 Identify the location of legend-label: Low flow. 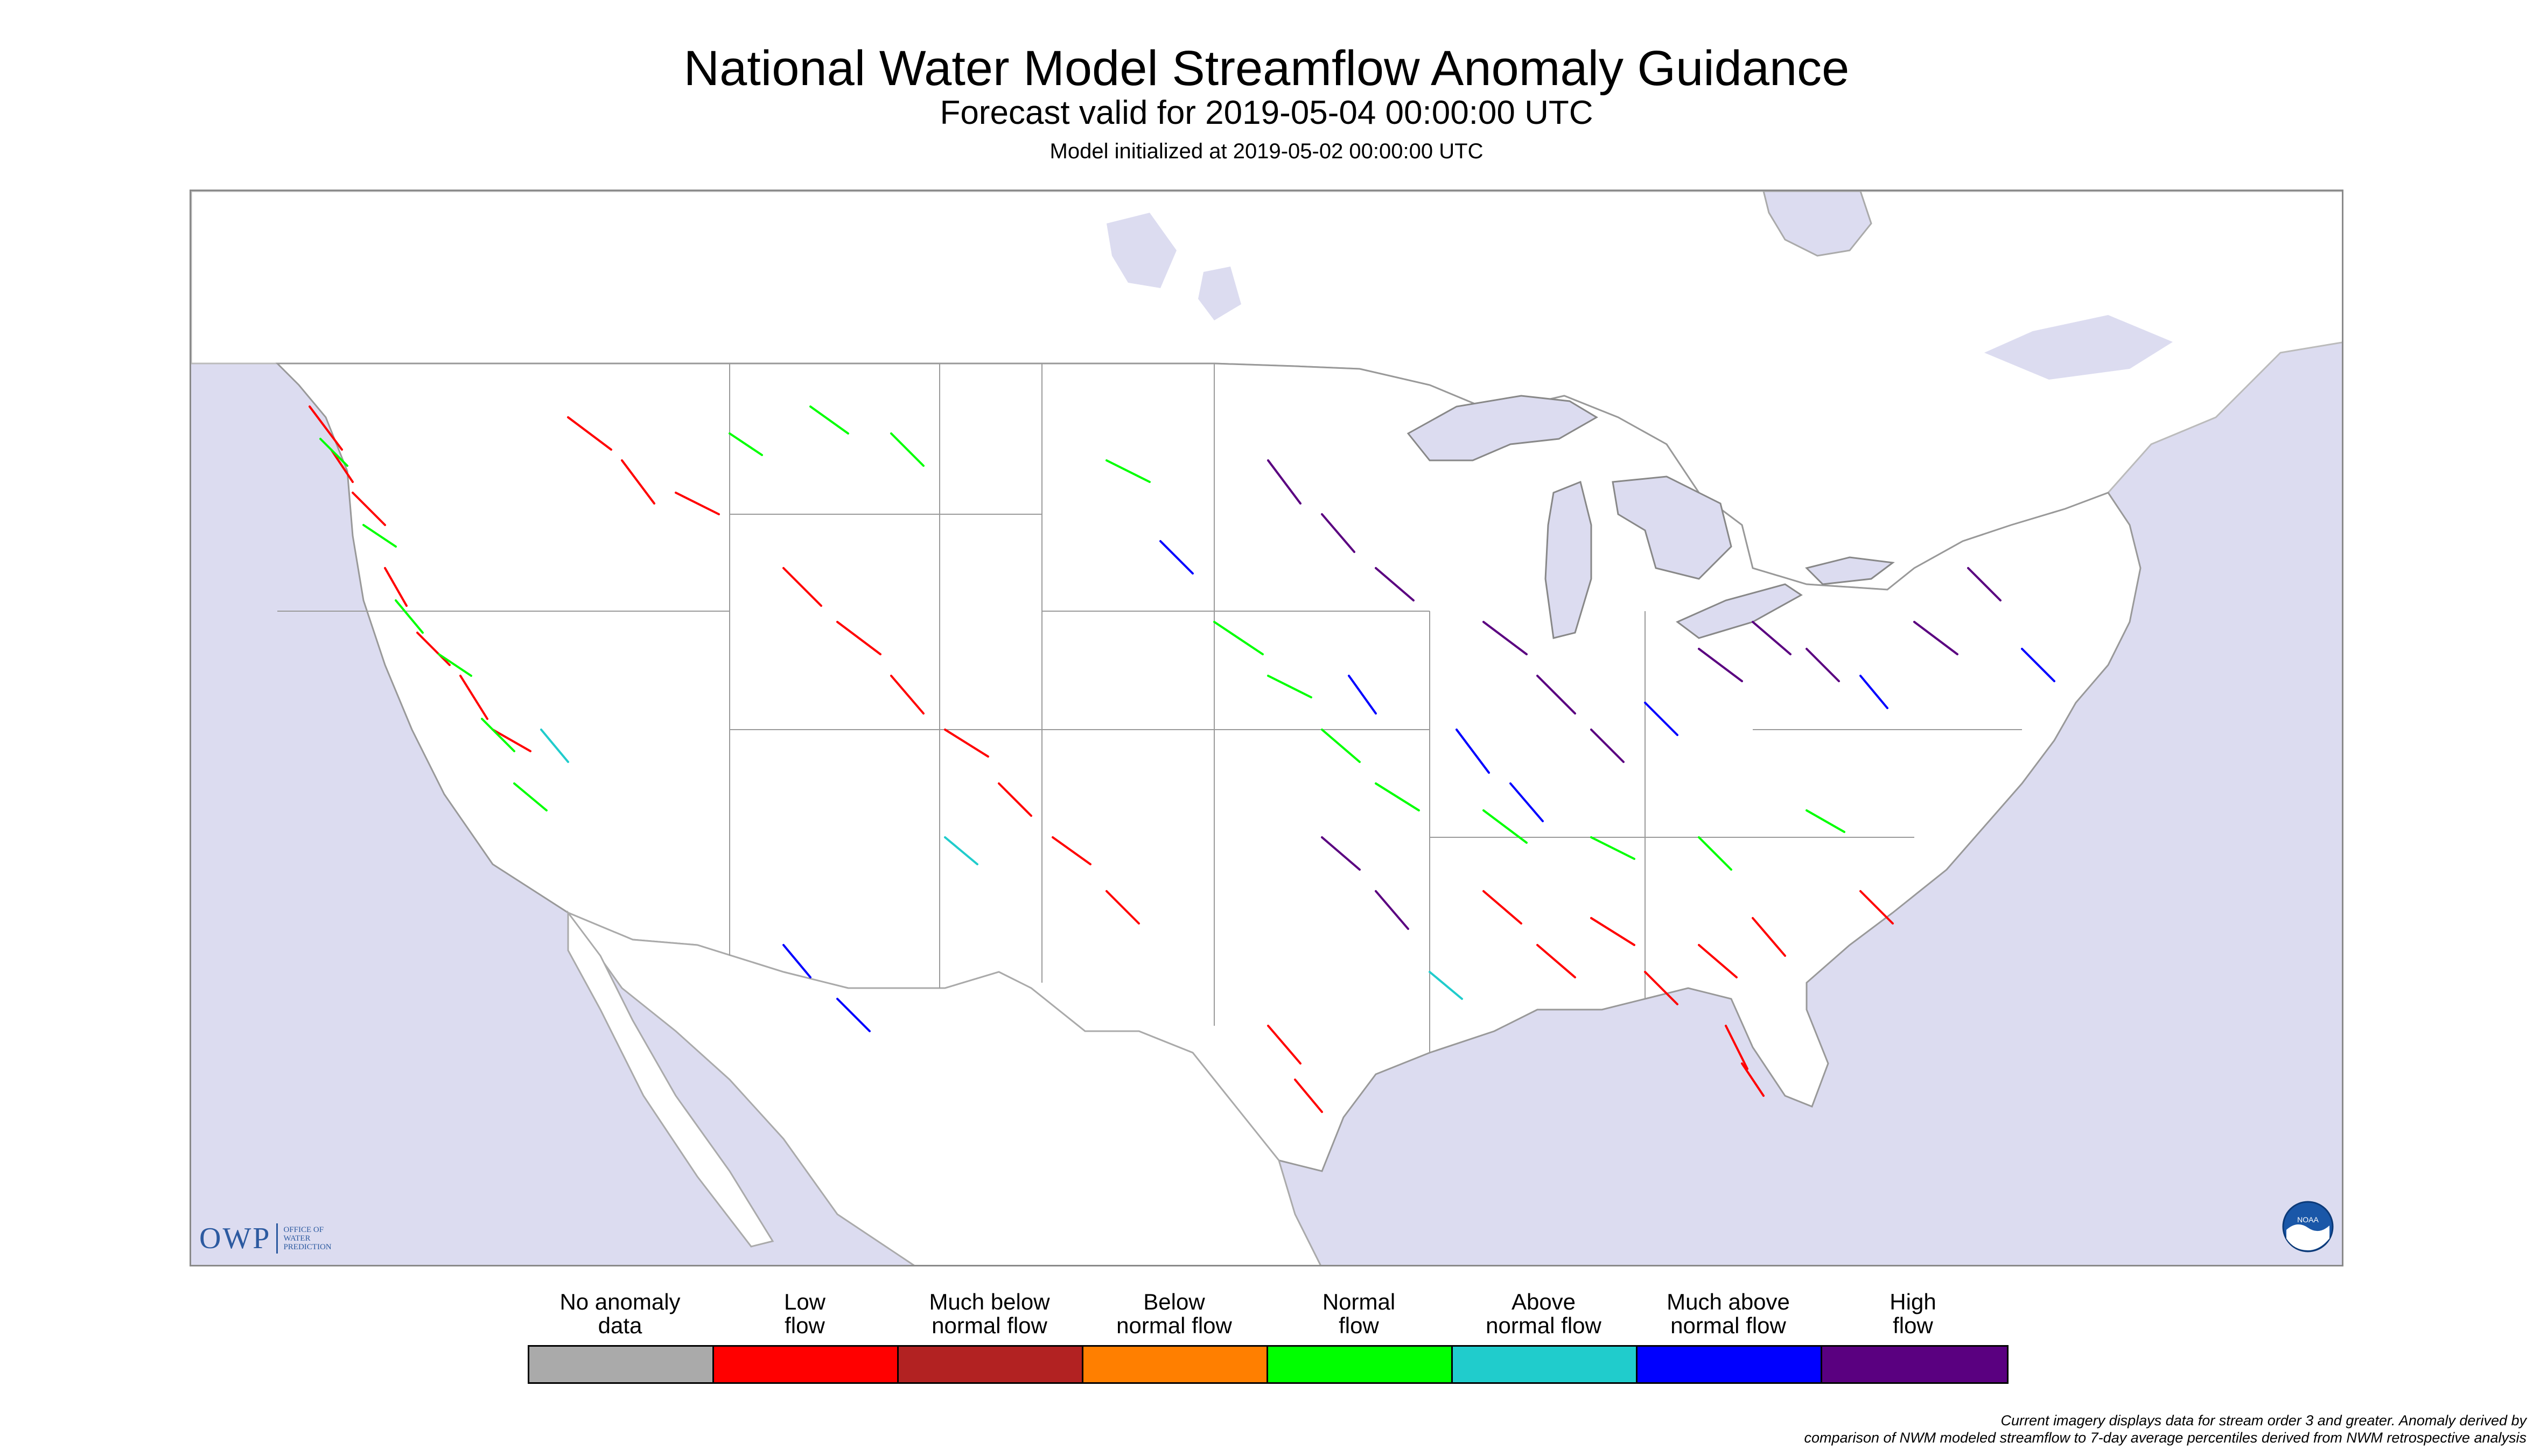
(804, 1313).